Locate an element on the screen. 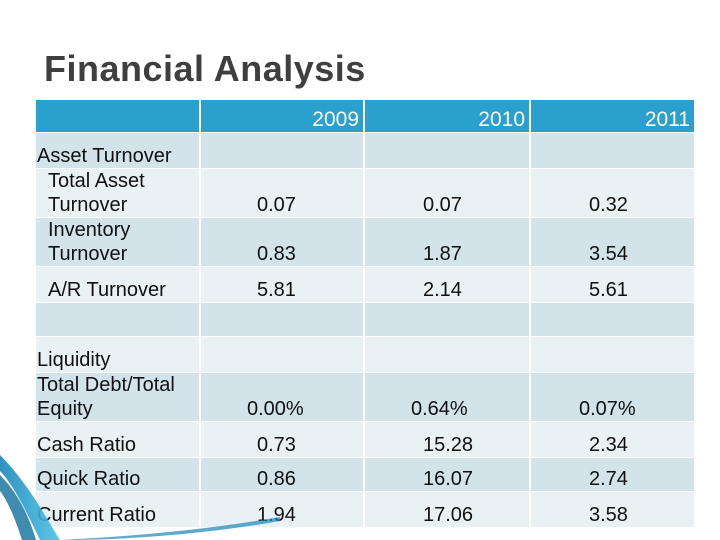 The width and height of the screenshot is (720, 540). row-label: Quick Ratio is located at coordinates (118, 474).